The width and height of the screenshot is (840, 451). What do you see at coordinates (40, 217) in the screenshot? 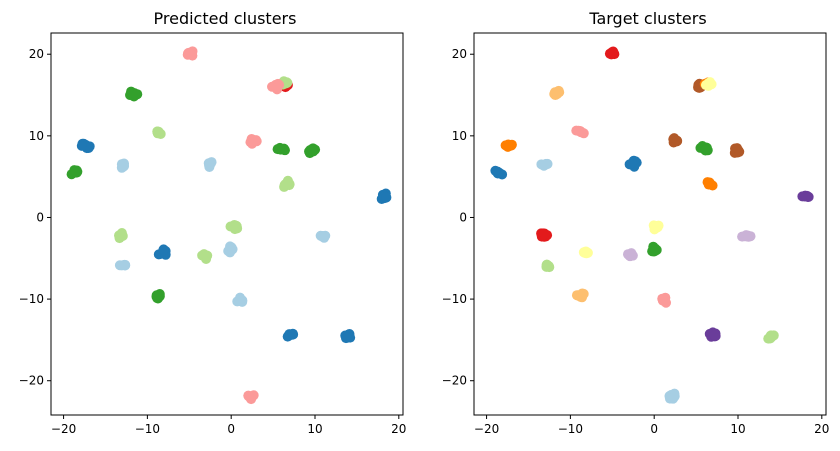
I see `y-tick-label: 0` at bounding box center [40, 217].